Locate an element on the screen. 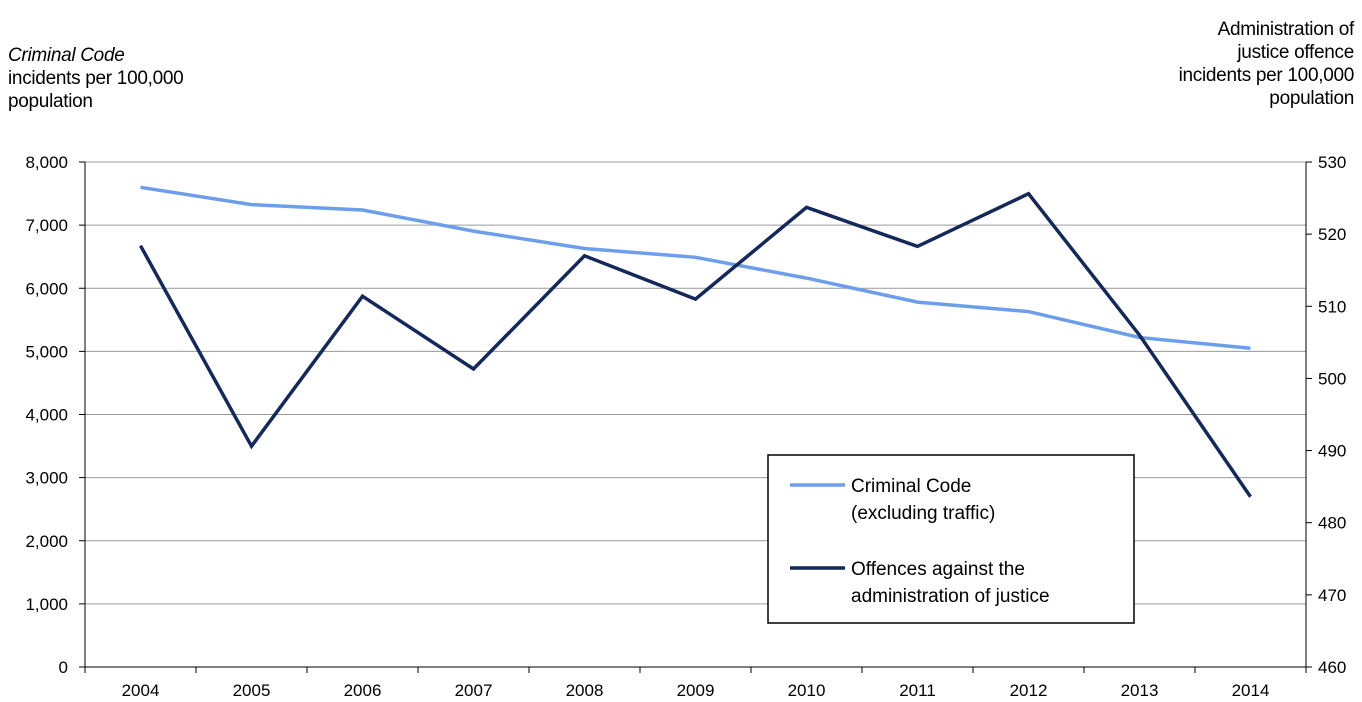 Image resolution: width=1362 pixels, height=702 pixels. legend-box is located at coordinates (951, 539).